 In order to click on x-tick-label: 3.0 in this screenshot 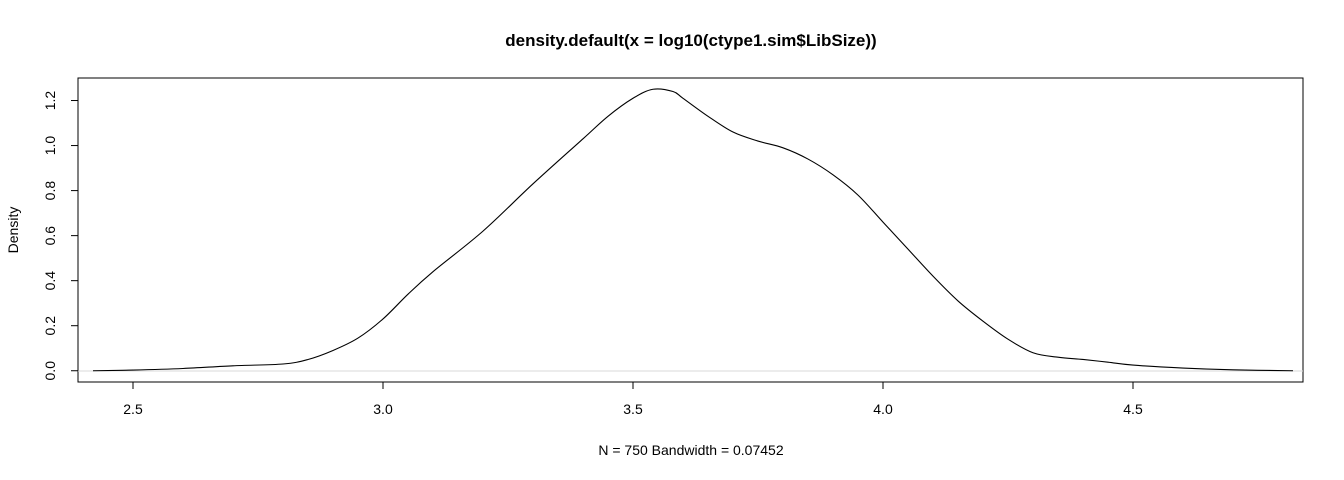, I will do `click(383, 409)`.